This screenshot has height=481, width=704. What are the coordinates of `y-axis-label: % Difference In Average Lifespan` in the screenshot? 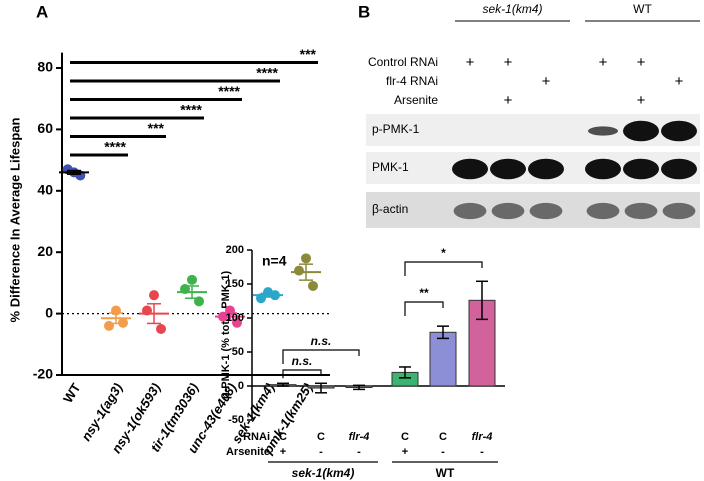 It's located at (14, 219).